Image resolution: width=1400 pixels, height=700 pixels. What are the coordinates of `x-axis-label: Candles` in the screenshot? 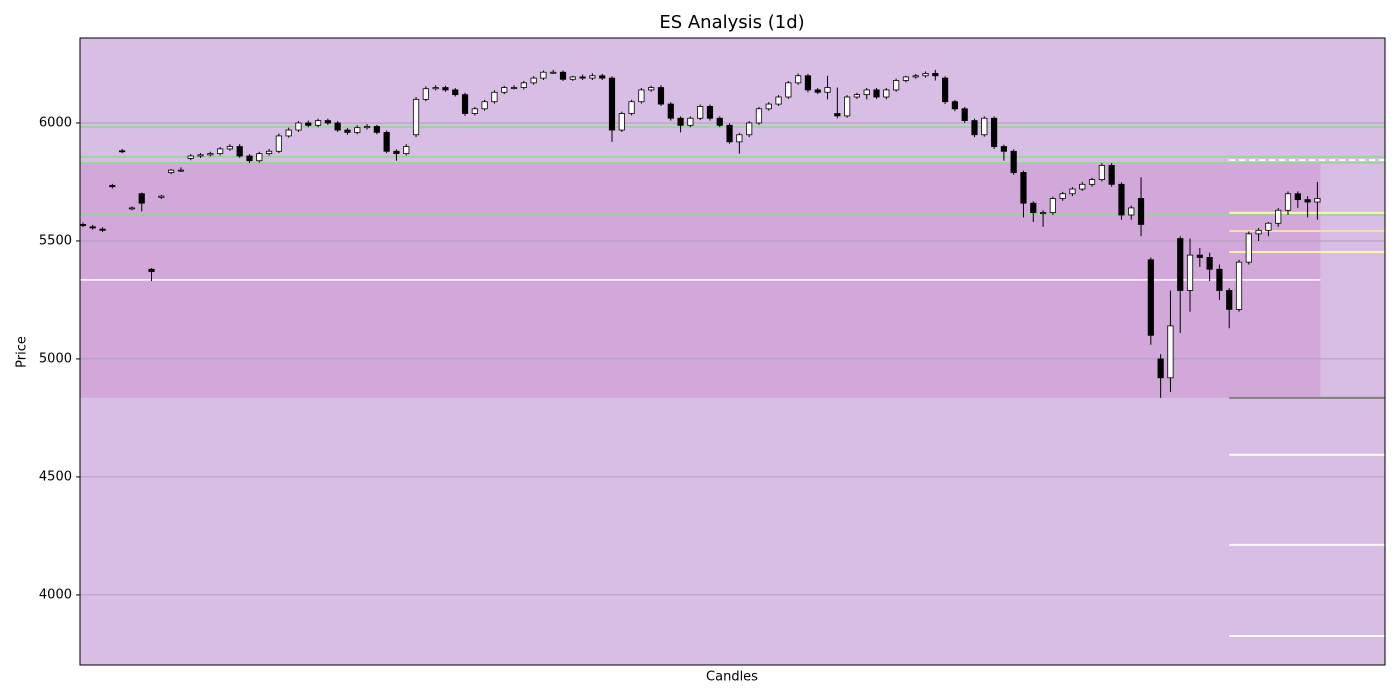 It's located at (732, 677).